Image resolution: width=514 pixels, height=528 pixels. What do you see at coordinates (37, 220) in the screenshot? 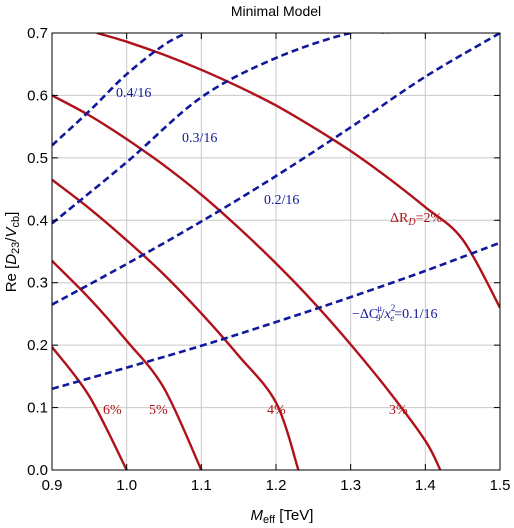
I see `y-tick-label-4: 0.4` at bounding box center [37, 220].